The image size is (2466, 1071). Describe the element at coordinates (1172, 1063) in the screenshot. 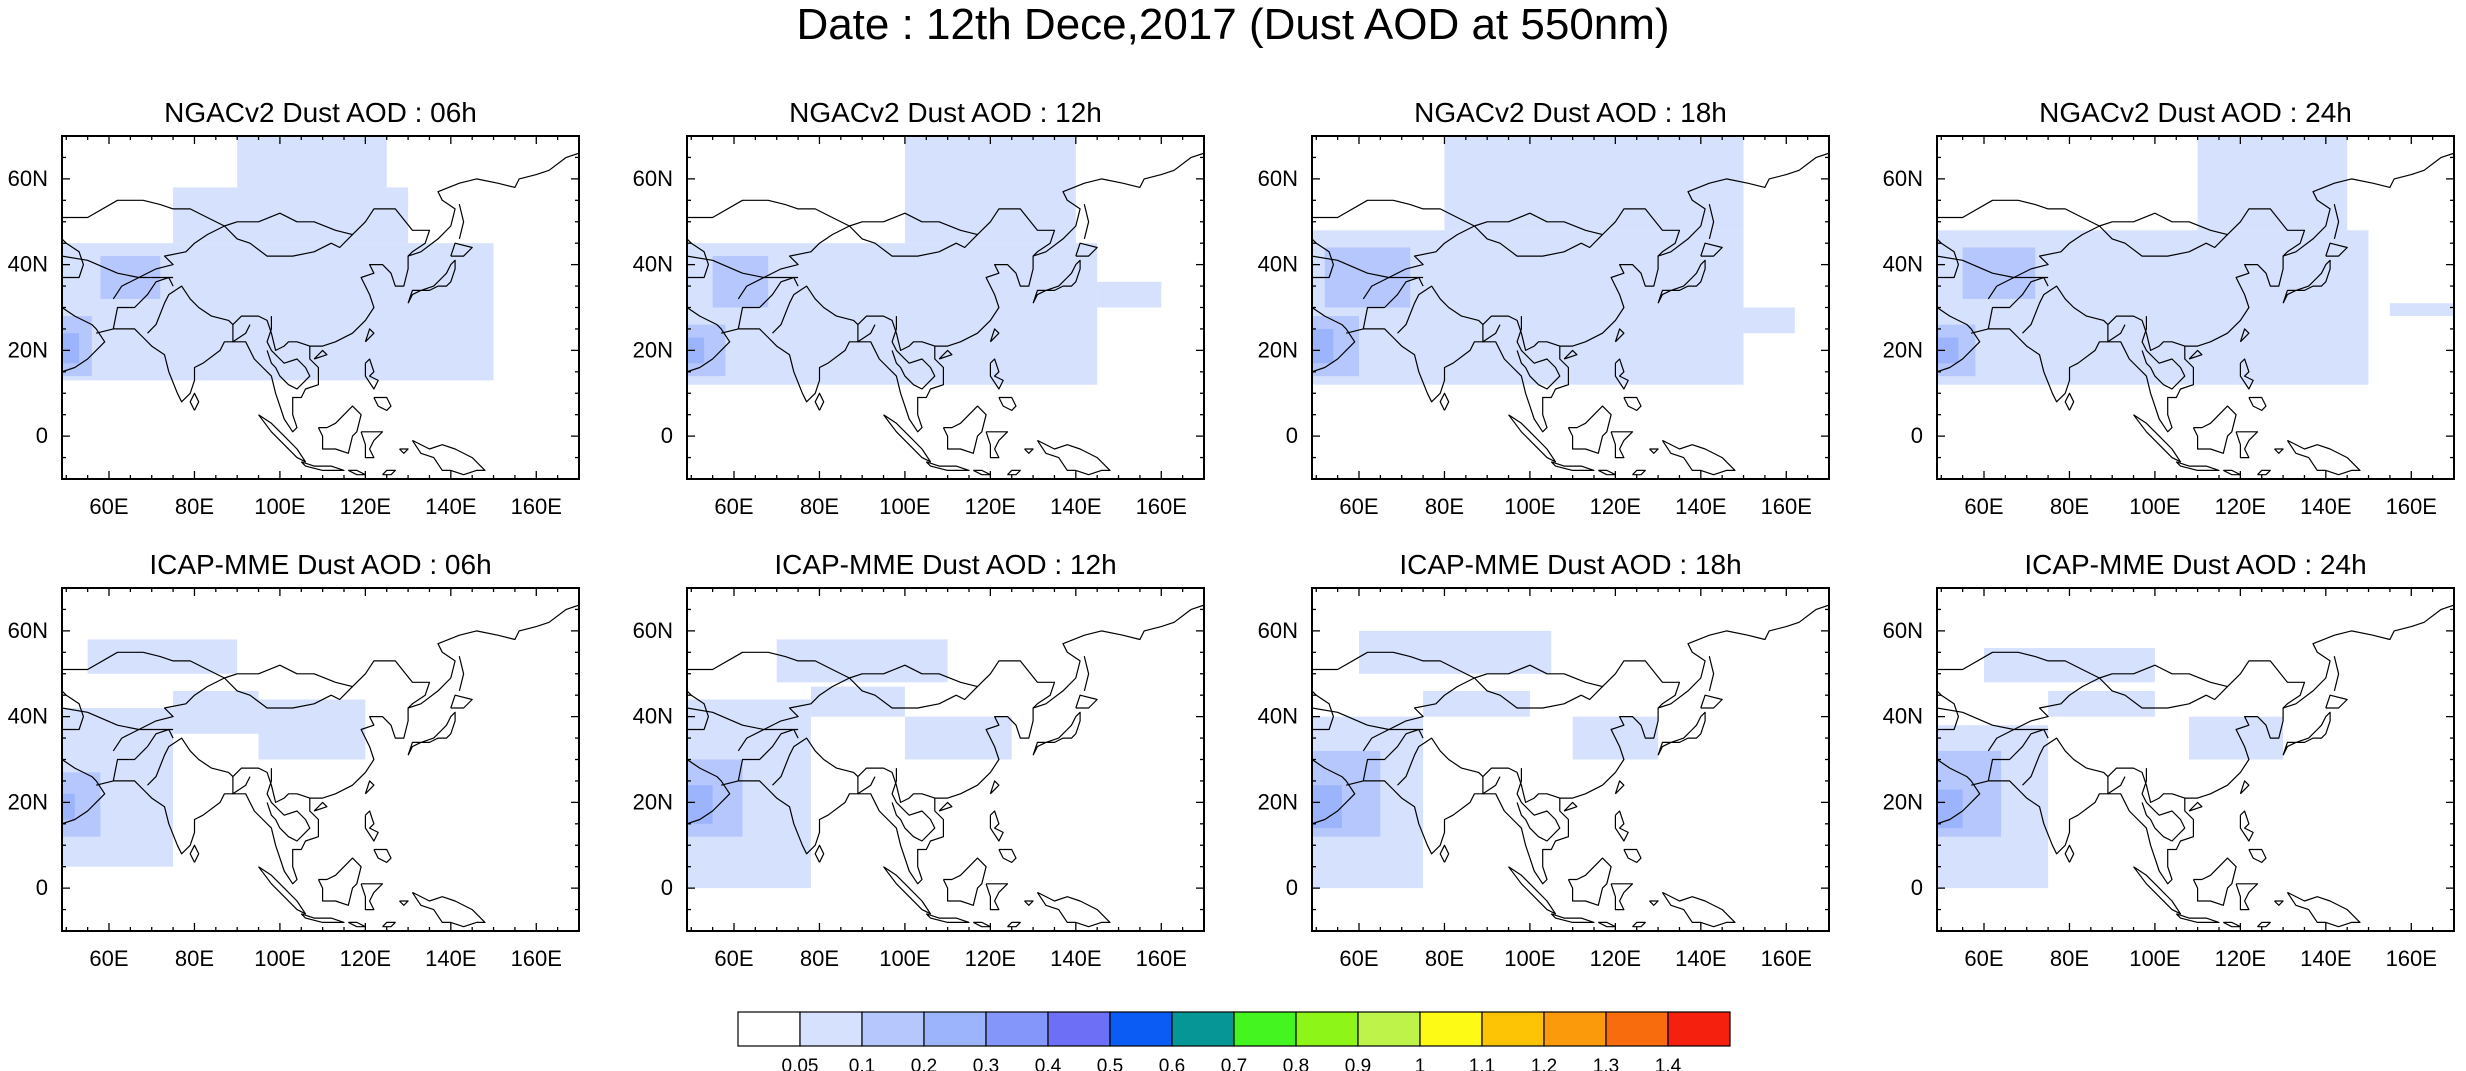

I see `colorbar-tick-label: 0.6` at that location.